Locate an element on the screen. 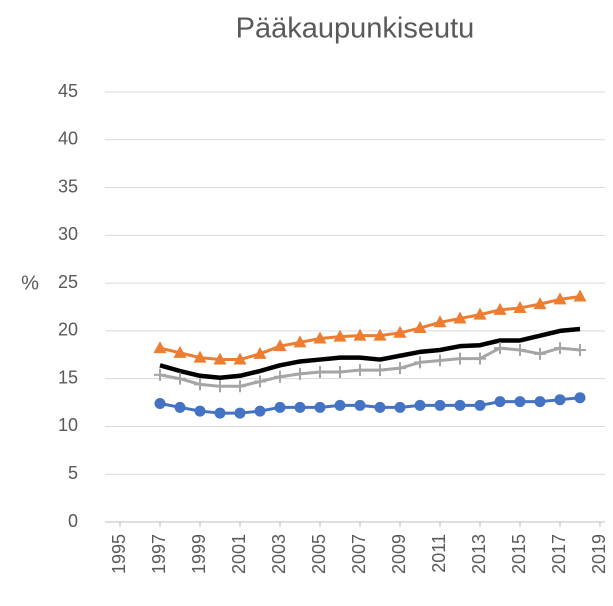  y-tick-label: 30 is located at coordinates (68, 234).